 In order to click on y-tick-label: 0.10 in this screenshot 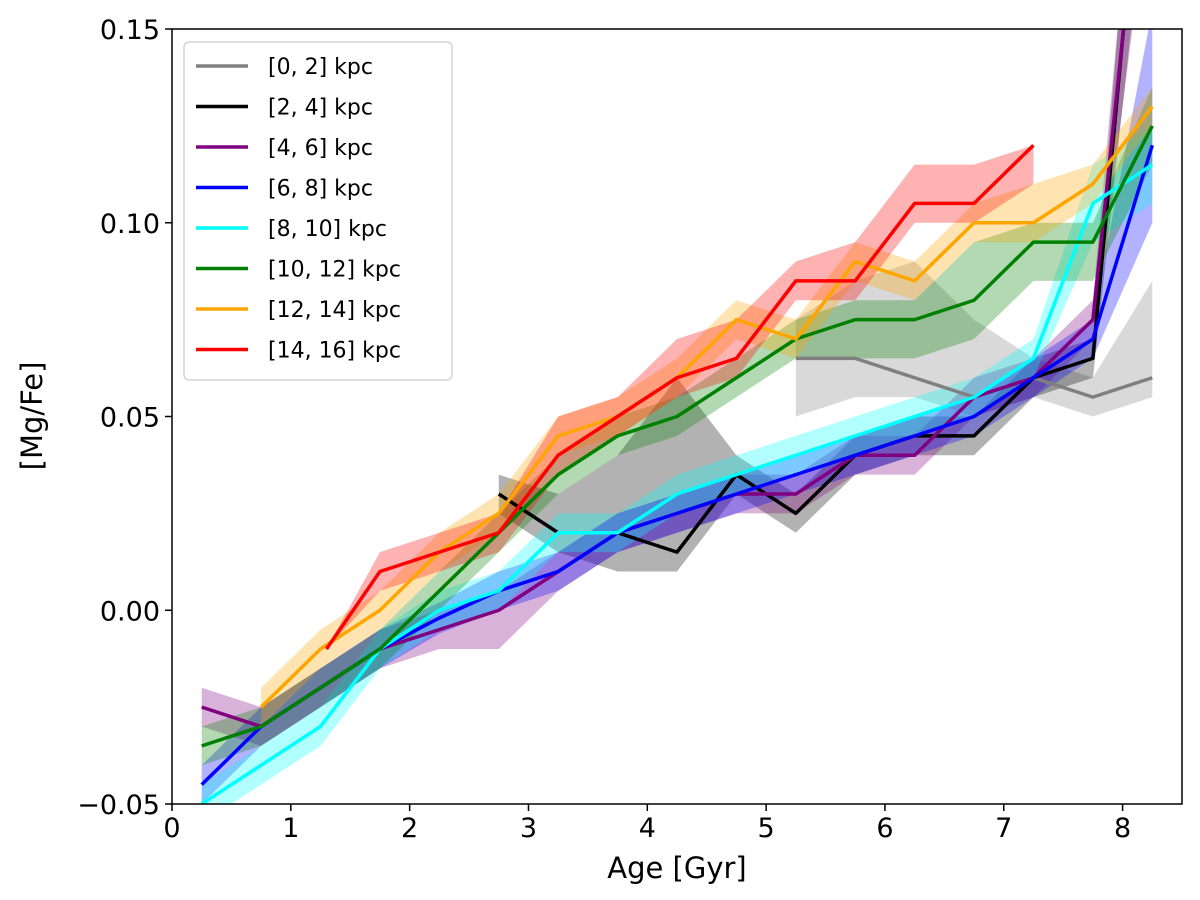, I will do `click(130, 224)`.